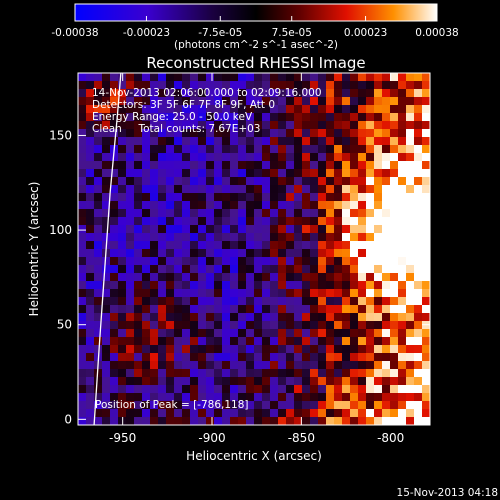 This screenshot has height=500, width=500. Describe the element at coordinates (207, 93) in the screenshot. I see `info-line-time: 14-Nov-2013 02:06:00.000 to 02:09:16.000` at that location.